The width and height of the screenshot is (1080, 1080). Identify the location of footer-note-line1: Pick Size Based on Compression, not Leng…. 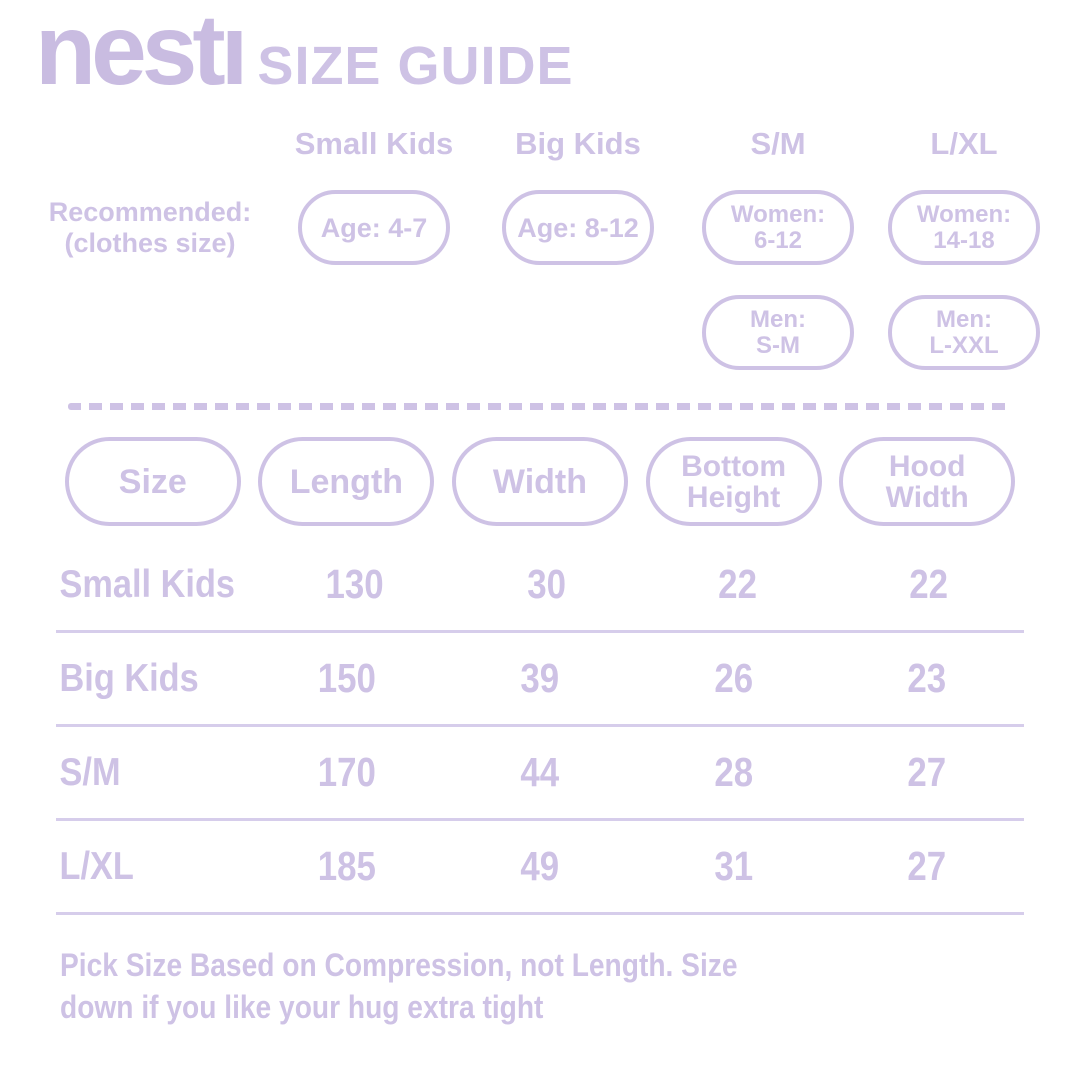
(399, 965).